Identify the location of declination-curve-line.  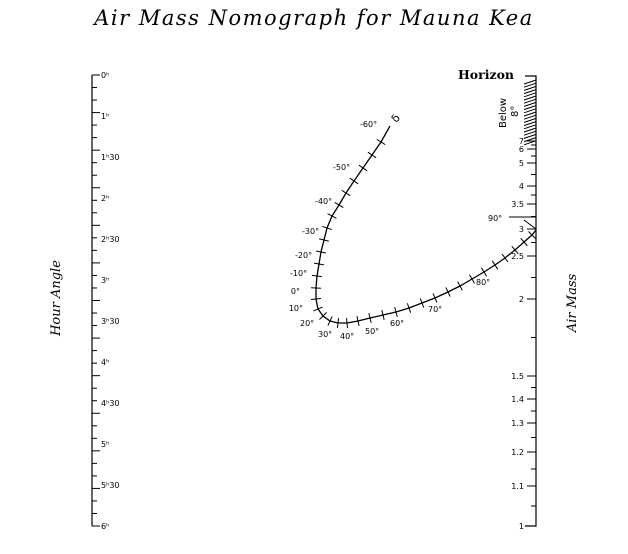
(426, 224).